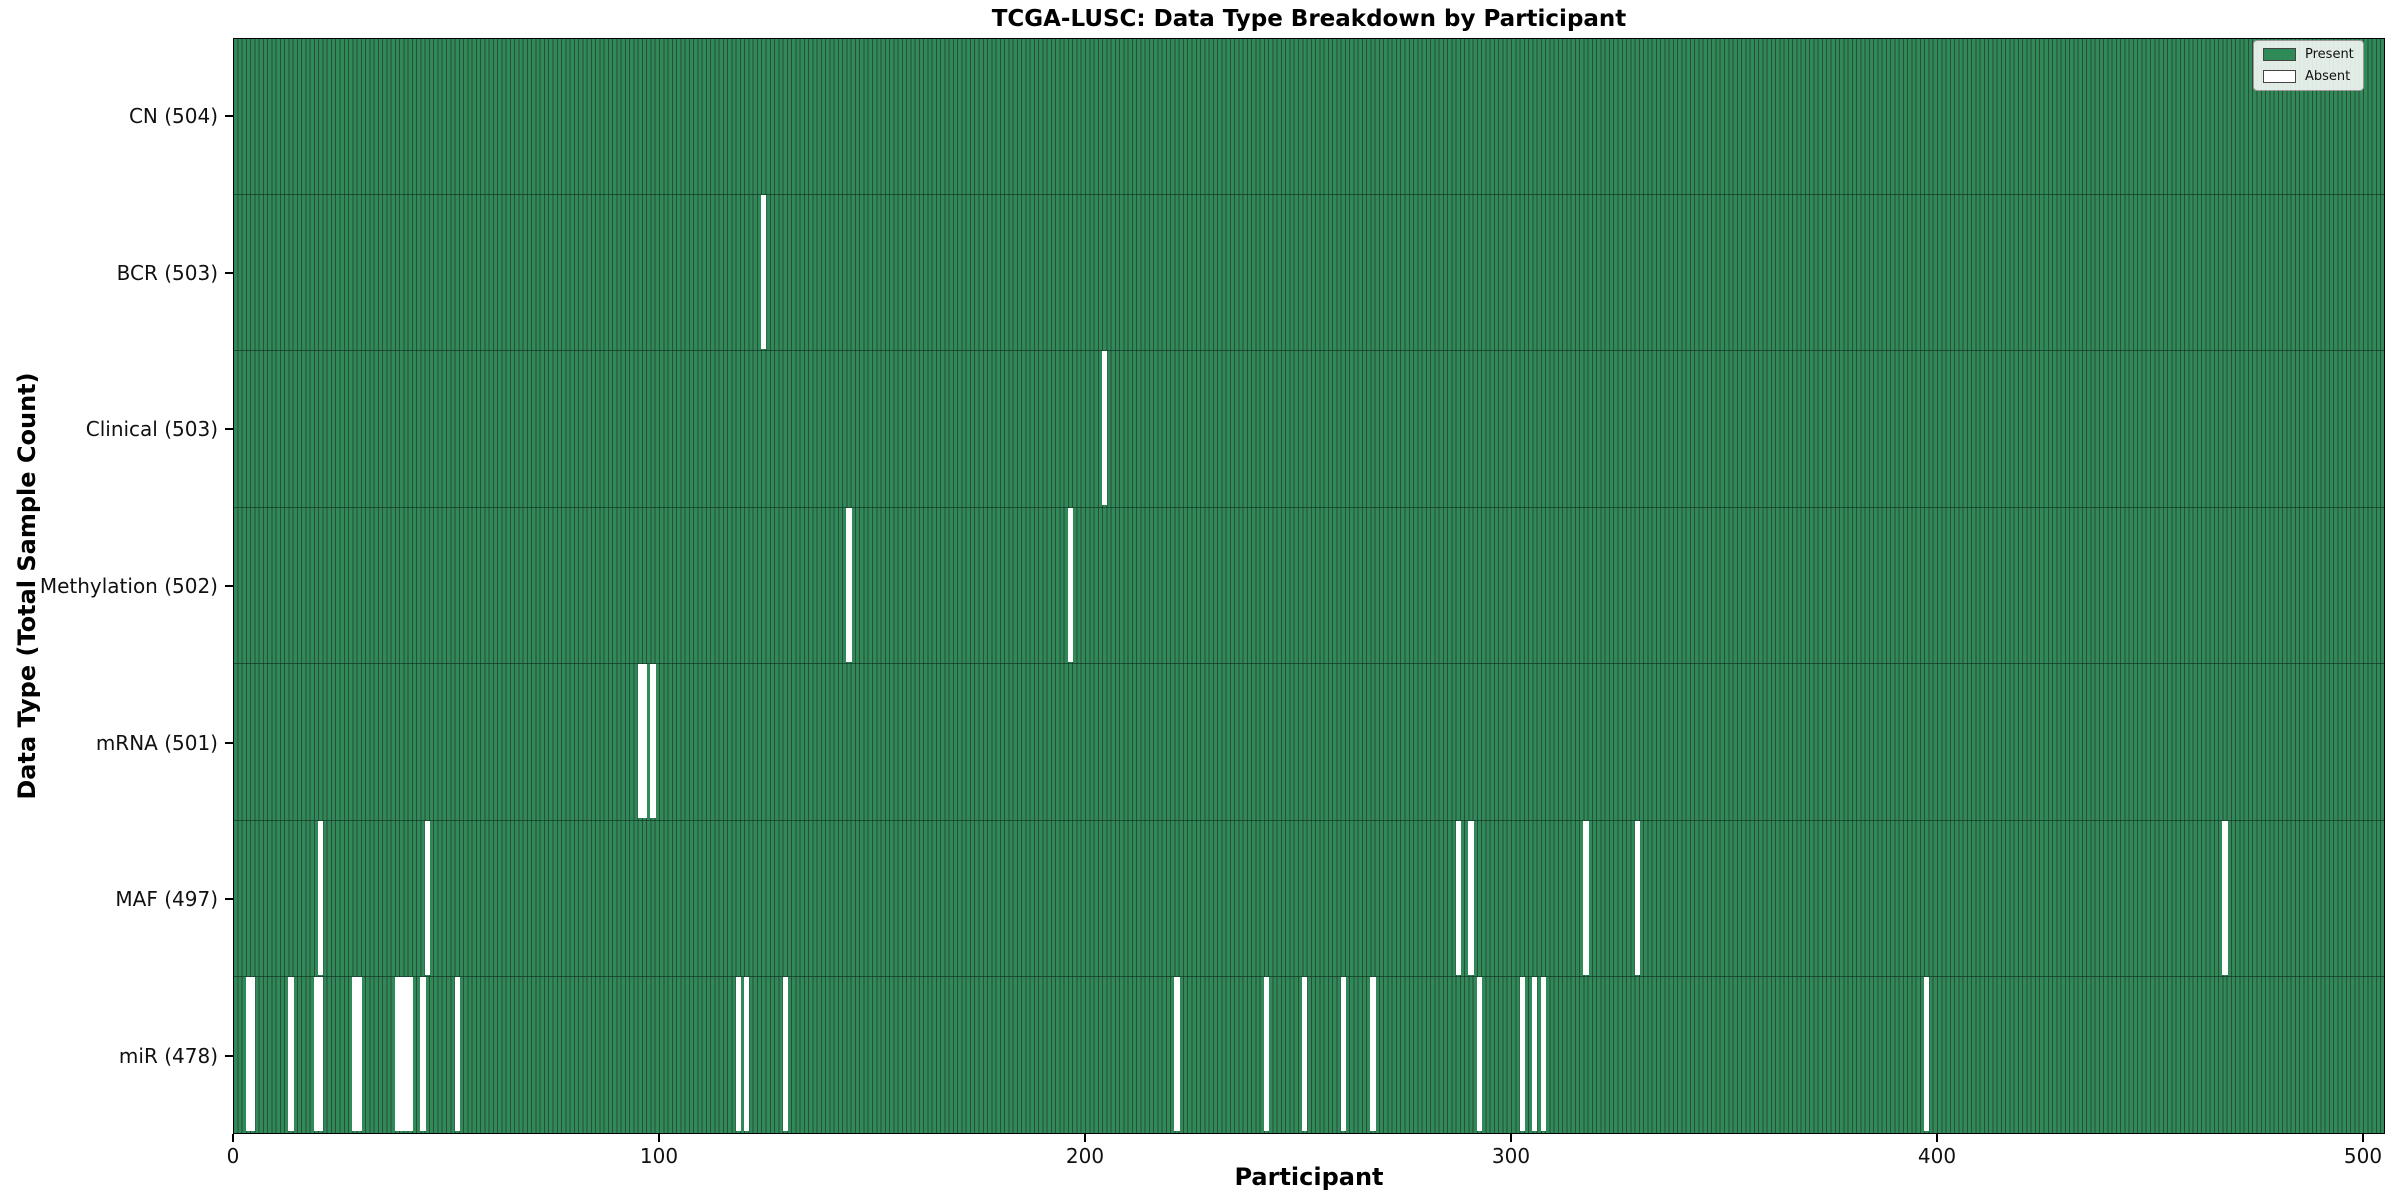  I want to click on legend-absent-swatch-icon, so click(2279, 76).